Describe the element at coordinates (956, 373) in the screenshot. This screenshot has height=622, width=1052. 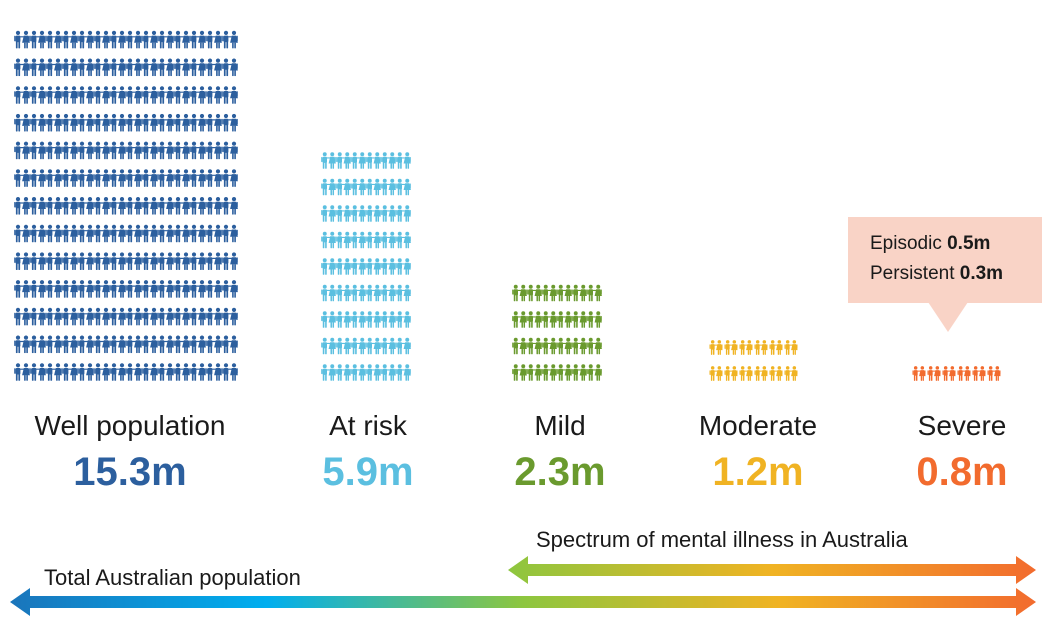
I see `icon-group-severe` at that location.